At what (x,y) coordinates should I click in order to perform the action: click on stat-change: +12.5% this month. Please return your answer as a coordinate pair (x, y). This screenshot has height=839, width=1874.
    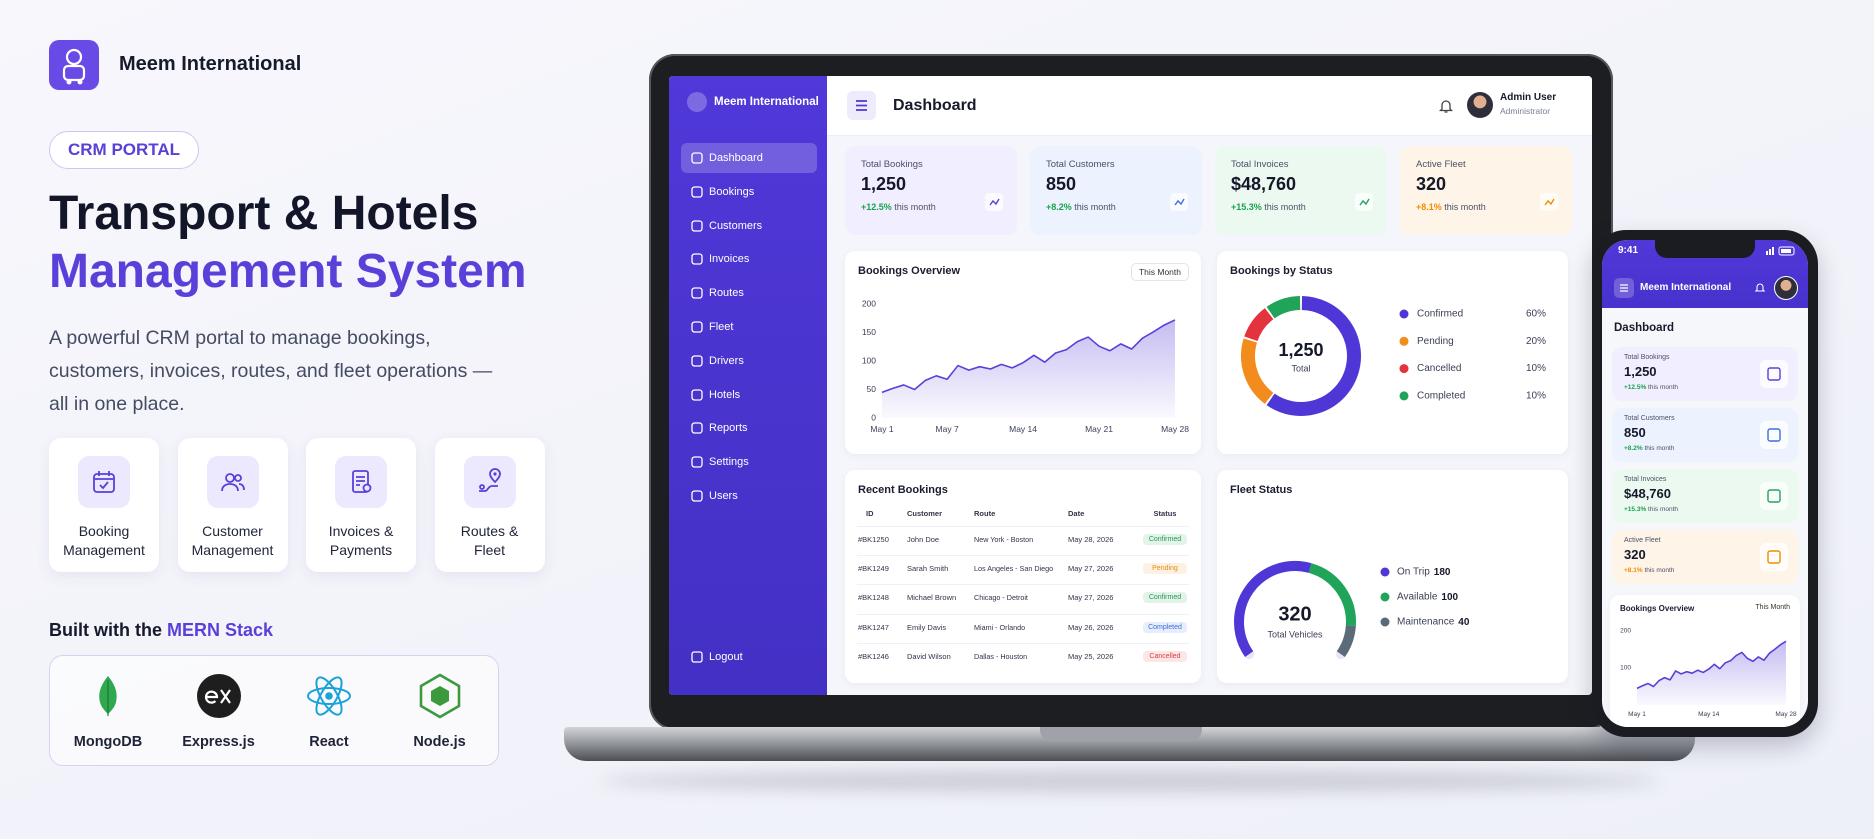
    Looking at the image, I should click on (898, 207).